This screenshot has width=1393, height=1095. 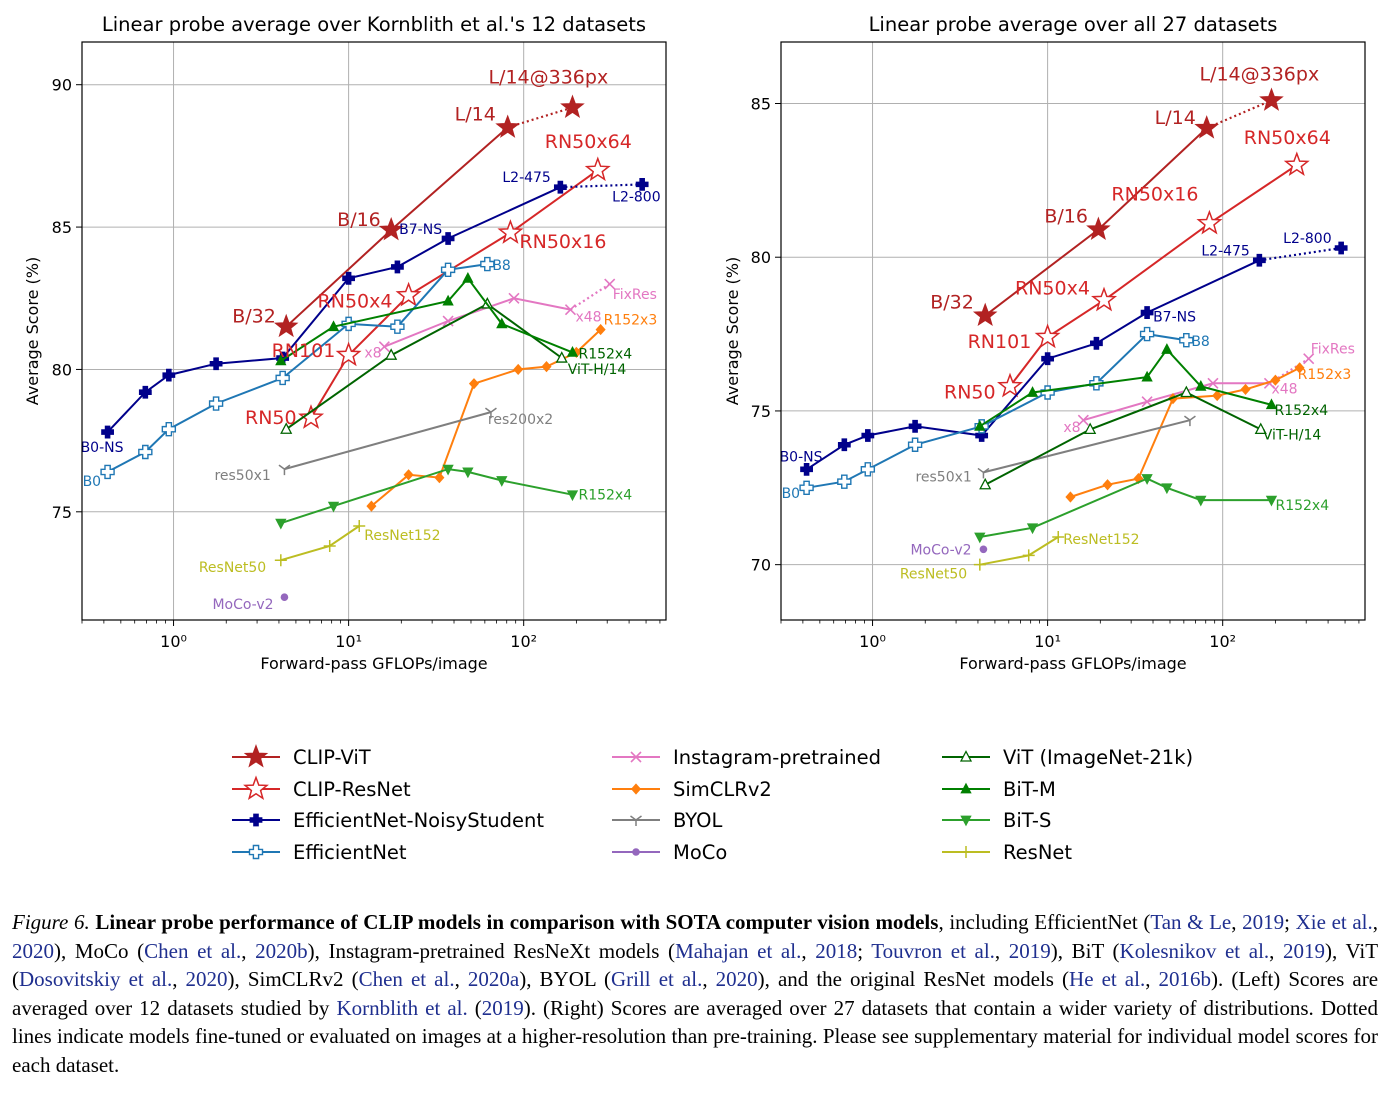 I want to click on caption-citation: Mahajan et al., so click(x=738, y=950).